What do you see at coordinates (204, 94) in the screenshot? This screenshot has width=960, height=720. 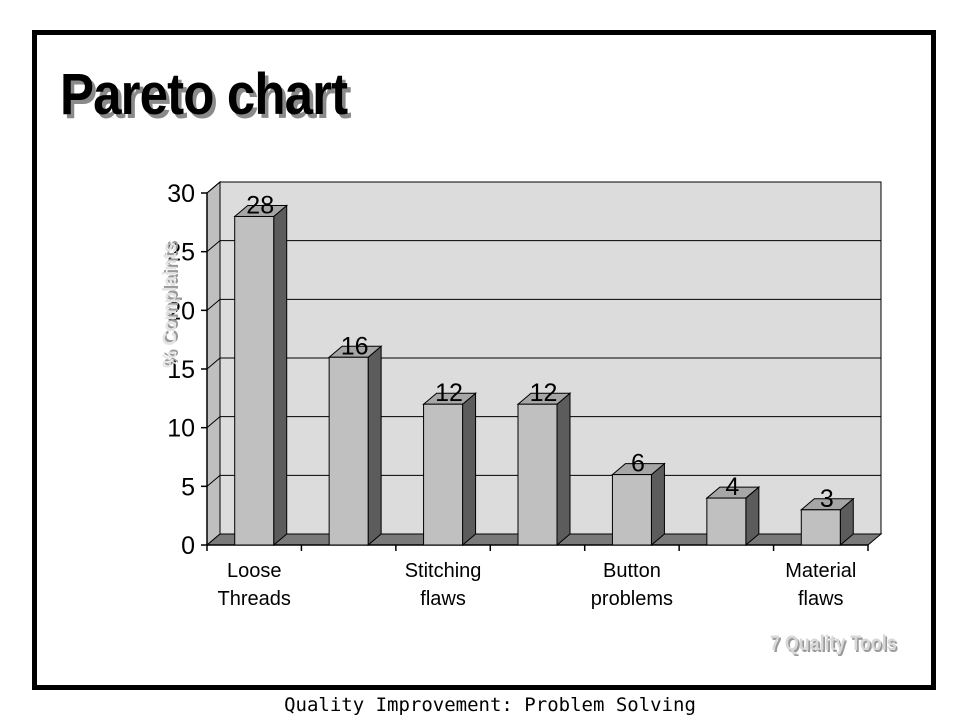 I see `slide-title: Pareto chart` at bounding box center [204, 94].